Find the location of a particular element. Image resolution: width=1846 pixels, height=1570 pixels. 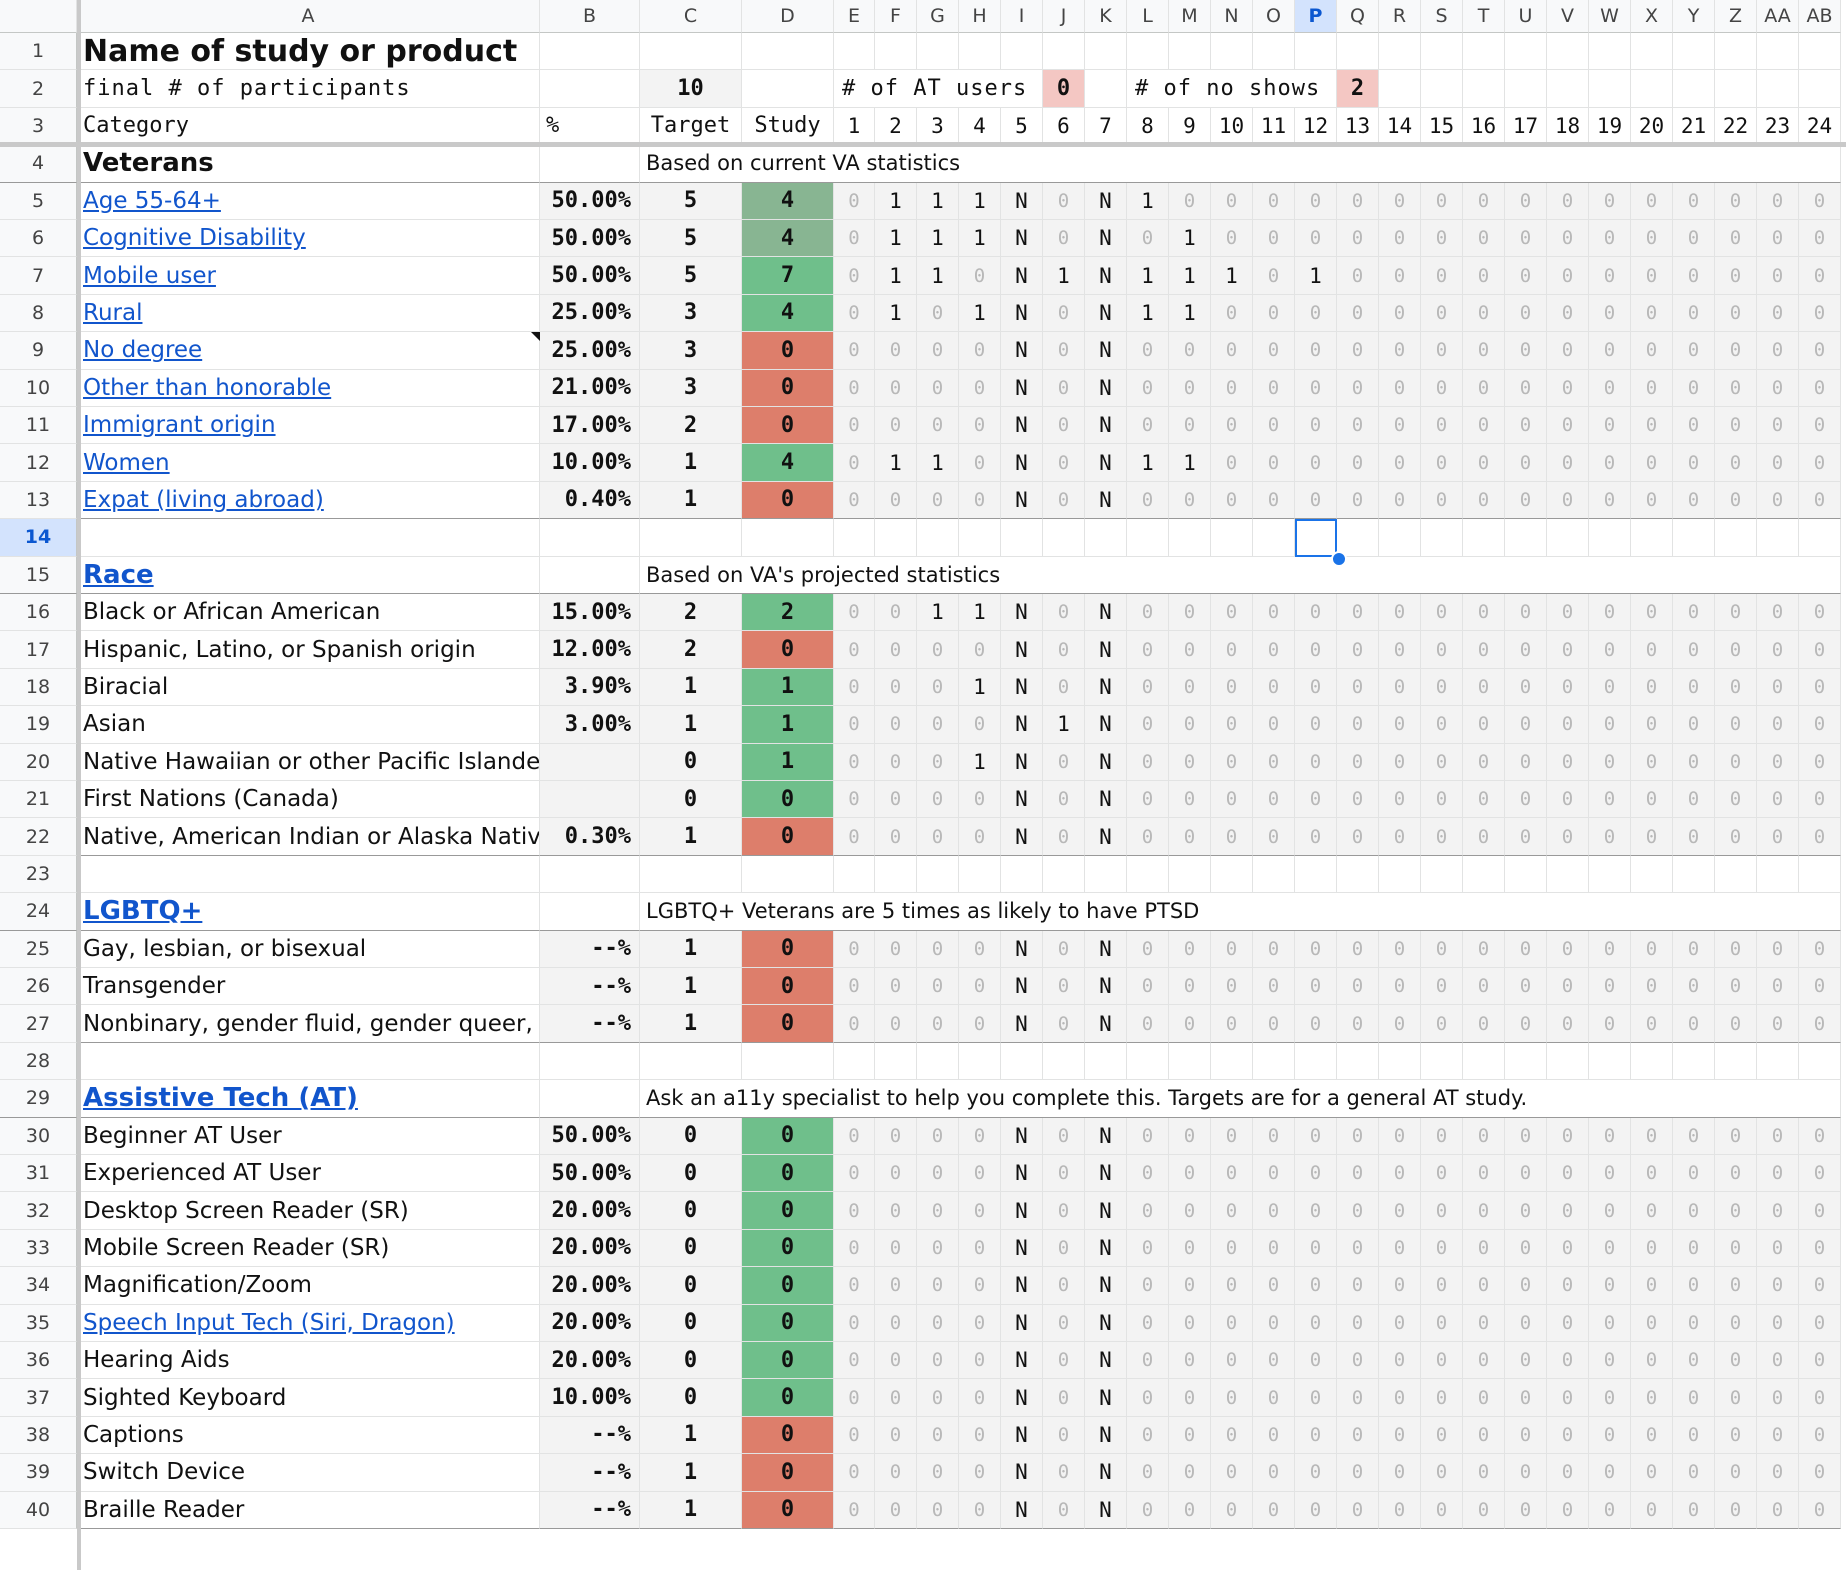

row-header: 14 is located at coordinates (38, 538).